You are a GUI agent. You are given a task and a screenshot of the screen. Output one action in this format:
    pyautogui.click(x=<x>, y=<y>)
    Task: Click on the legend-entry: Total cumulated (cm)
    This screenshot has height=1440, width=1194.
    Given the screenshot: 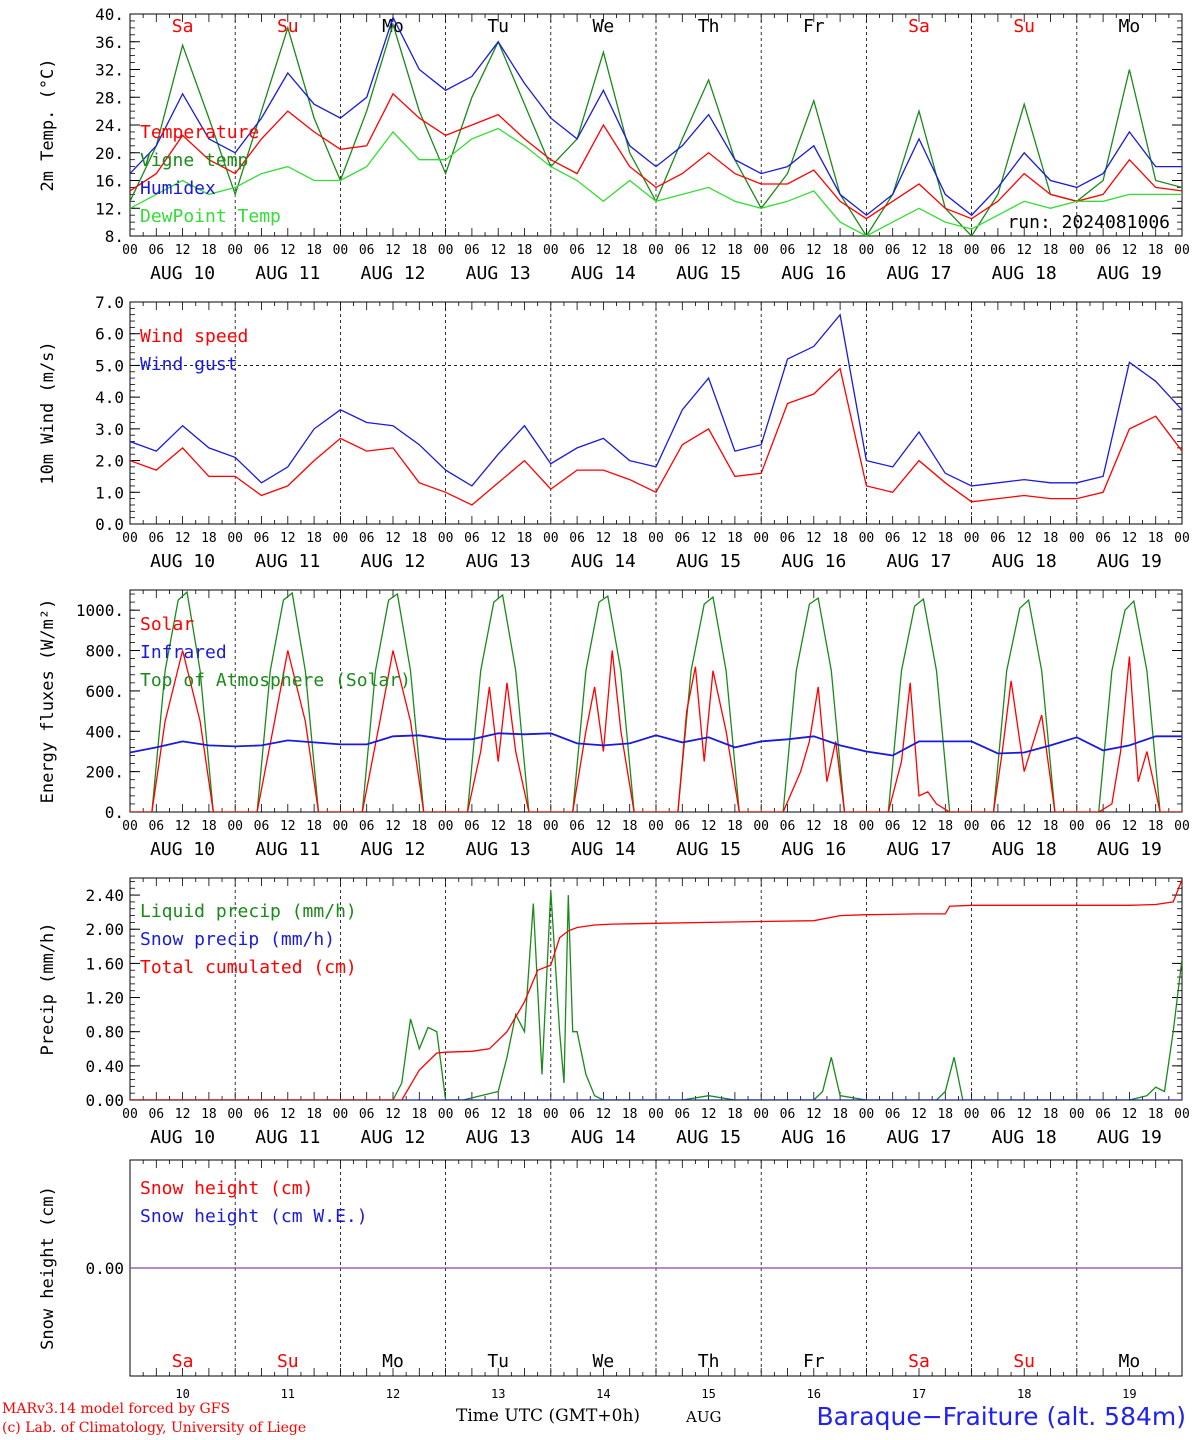 What is the action you would take?
    pyautogui.click(x=248, y=967)
    